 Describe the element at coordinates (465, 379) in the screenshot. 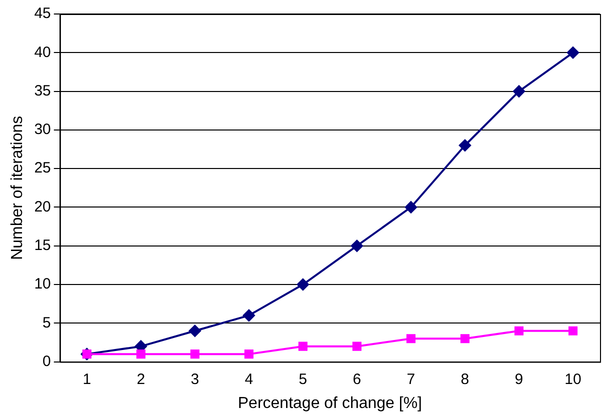

I see `x-tick-label: 8` at that location.